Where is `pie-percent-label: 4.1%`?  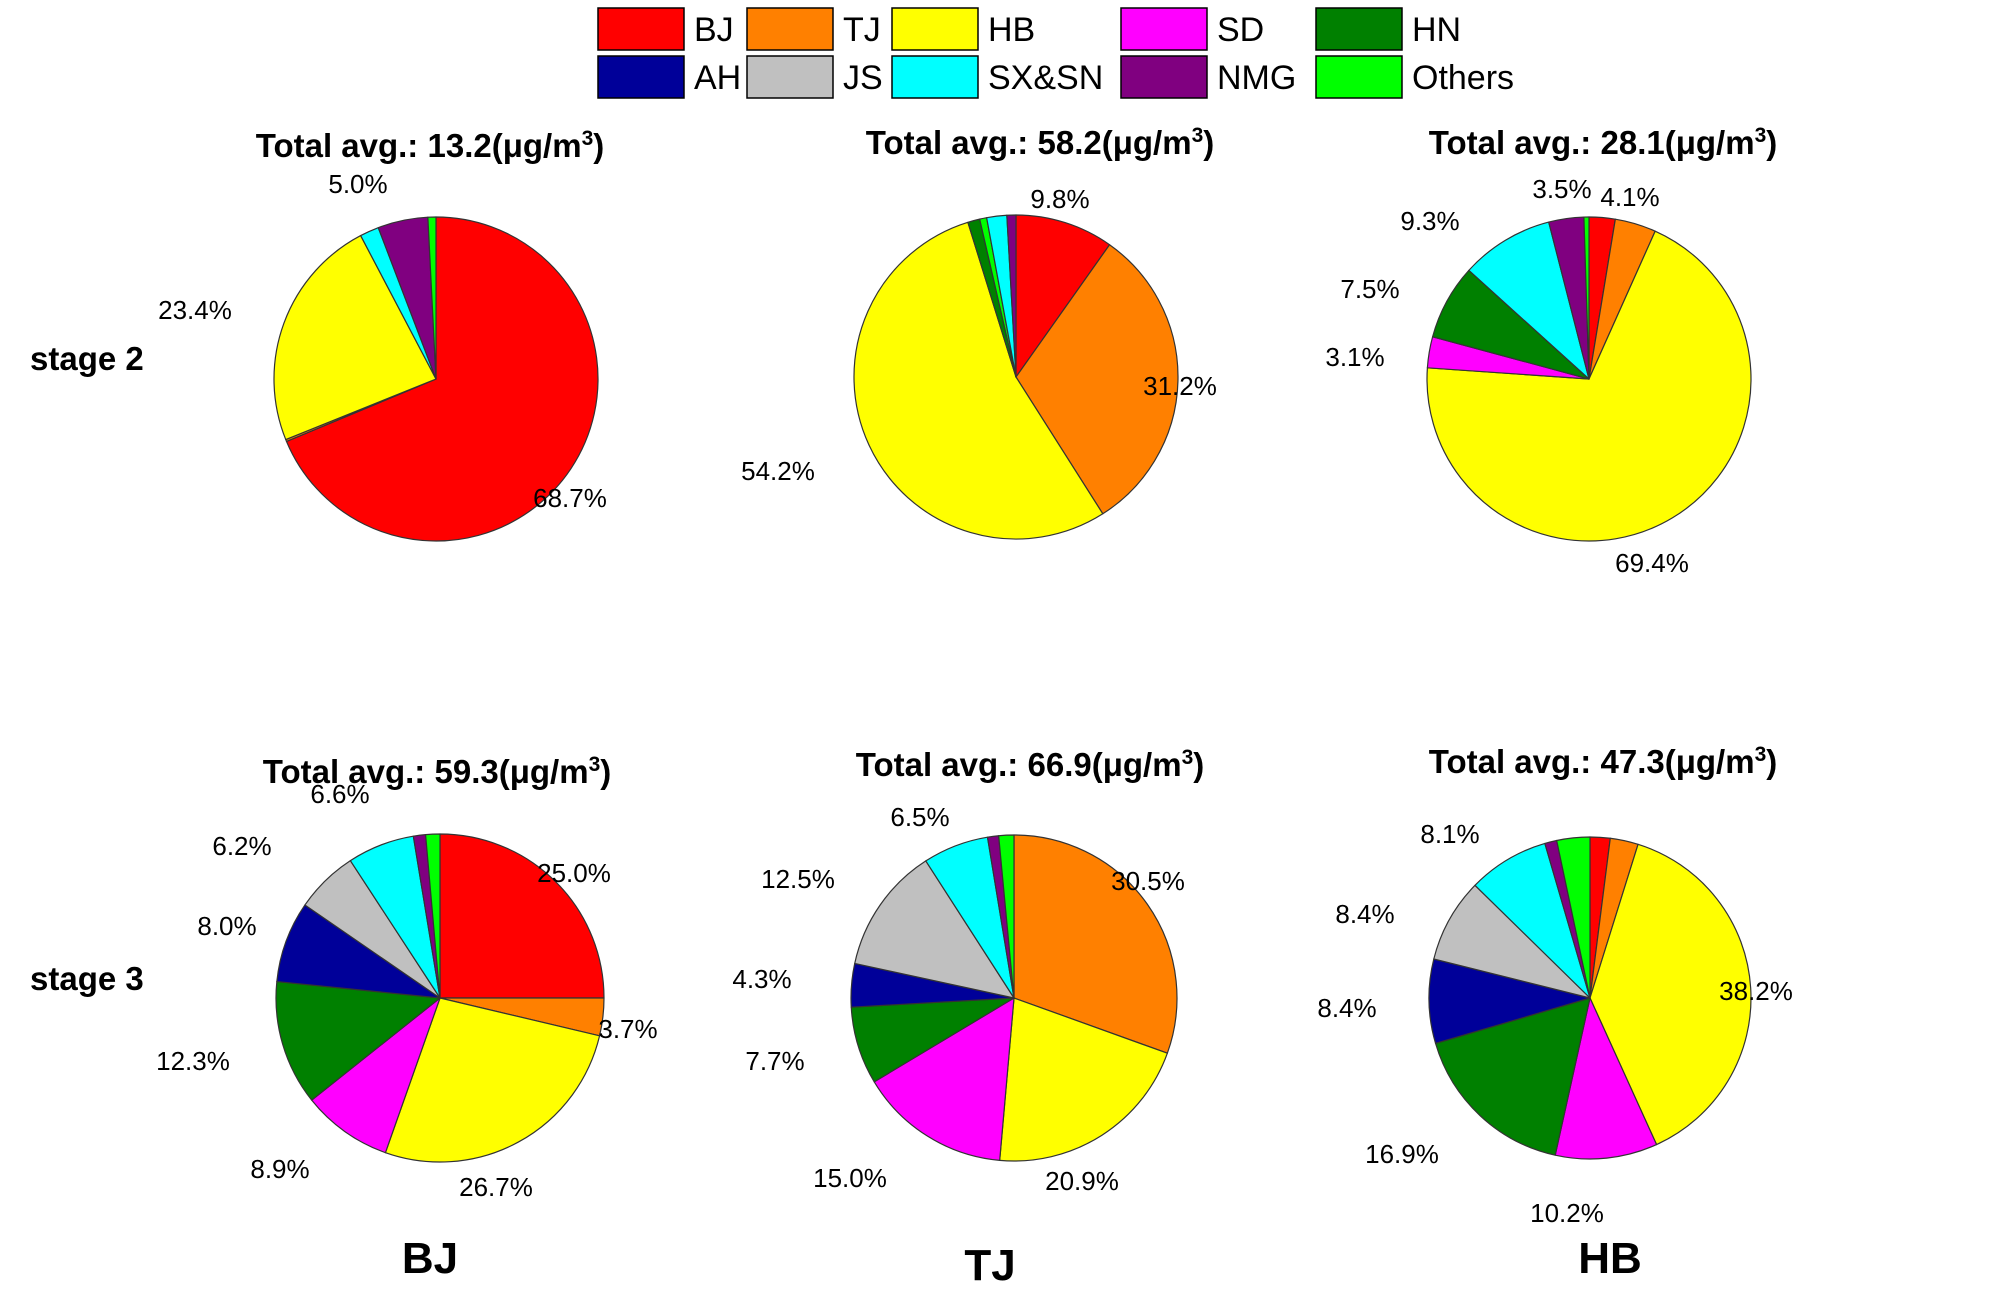
pie-percent-label: 4.1% is located at coordinates (1629, 197).